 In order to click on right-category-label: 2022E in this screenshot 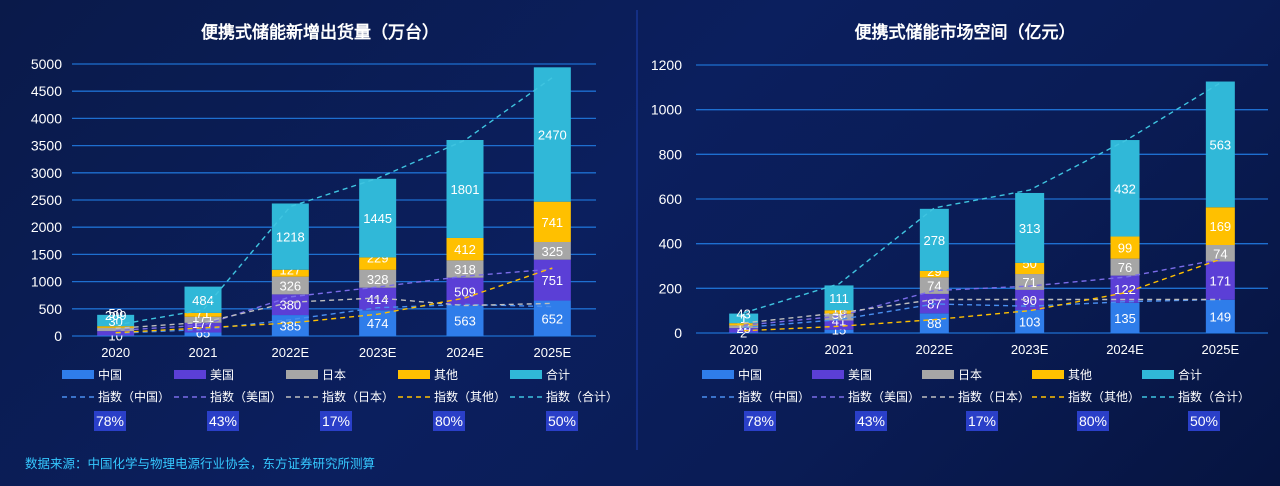, I will do `click(935, 349)`.